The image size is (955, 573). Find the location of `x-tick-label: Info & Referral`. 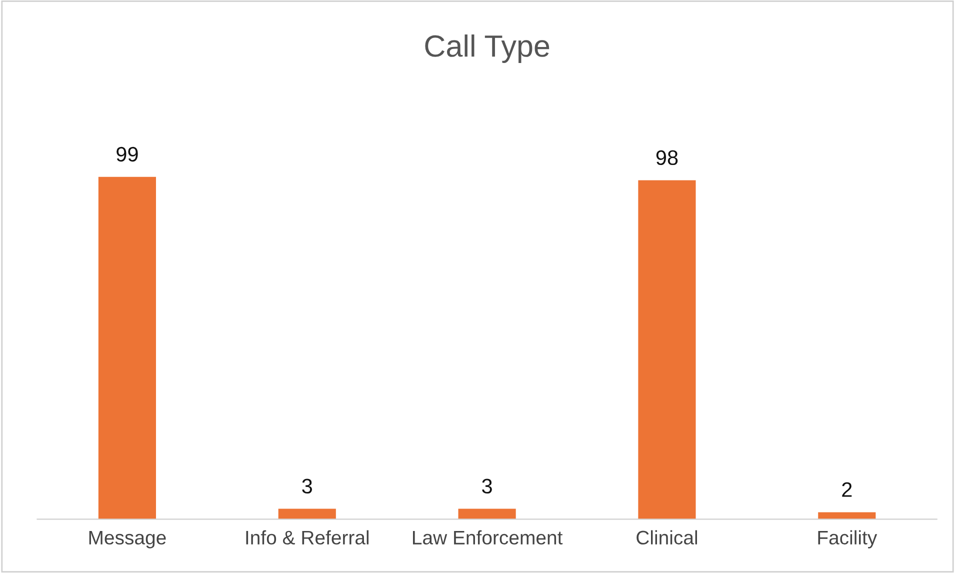

x-tick-label: Info & Referral is located at coordinates (307, 537).